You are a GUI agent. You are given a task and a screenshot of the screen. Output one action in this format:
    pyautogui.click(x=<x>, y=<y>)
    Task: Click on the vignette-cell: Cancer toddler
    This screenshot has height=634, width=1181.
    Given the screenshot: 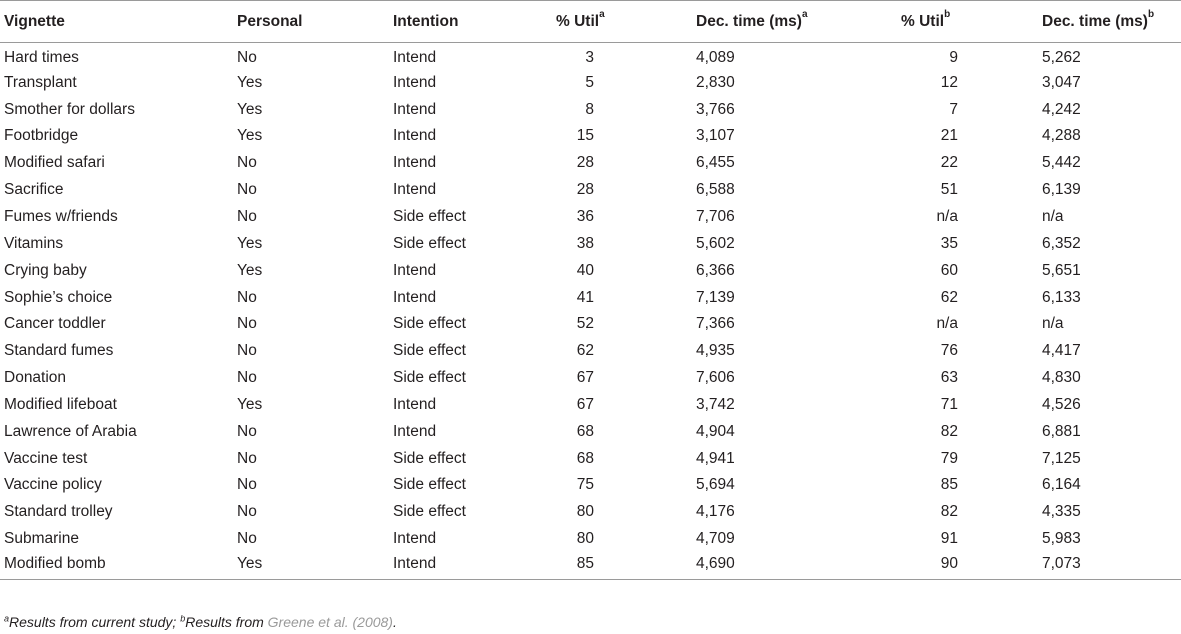 What is the action you would take?
    pyautogui.click(x=55, y=324)
    